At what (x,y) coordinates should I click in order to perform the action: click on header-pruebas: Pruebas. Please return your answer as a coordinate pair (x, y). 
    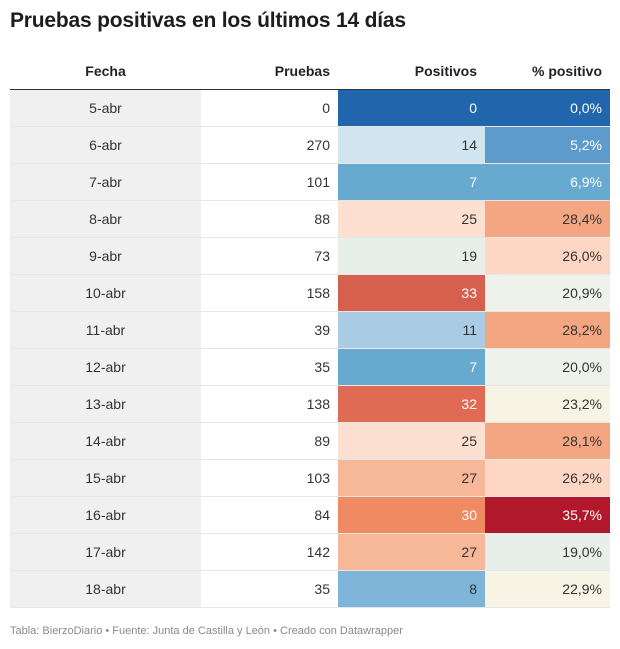
    Looking at the image, I should click on (269, 71).